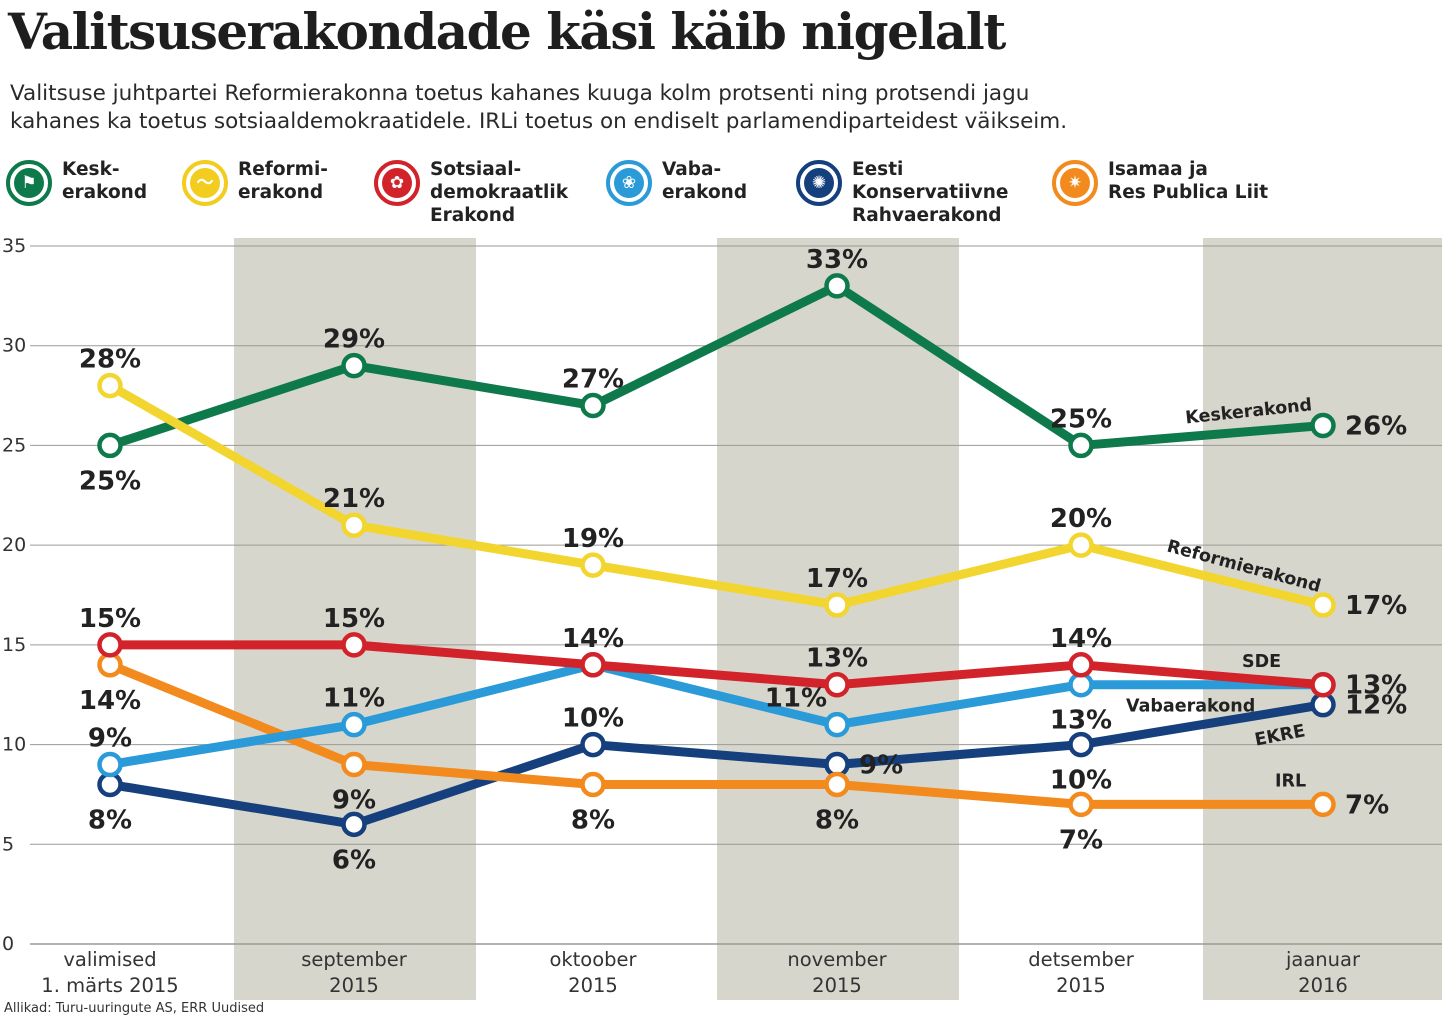 This screenshot has height=1020, width=1442. Describe the element at coordinates (1188, 192) in the screenshot. I see `legend-line: Res Publica Liit` at that location.